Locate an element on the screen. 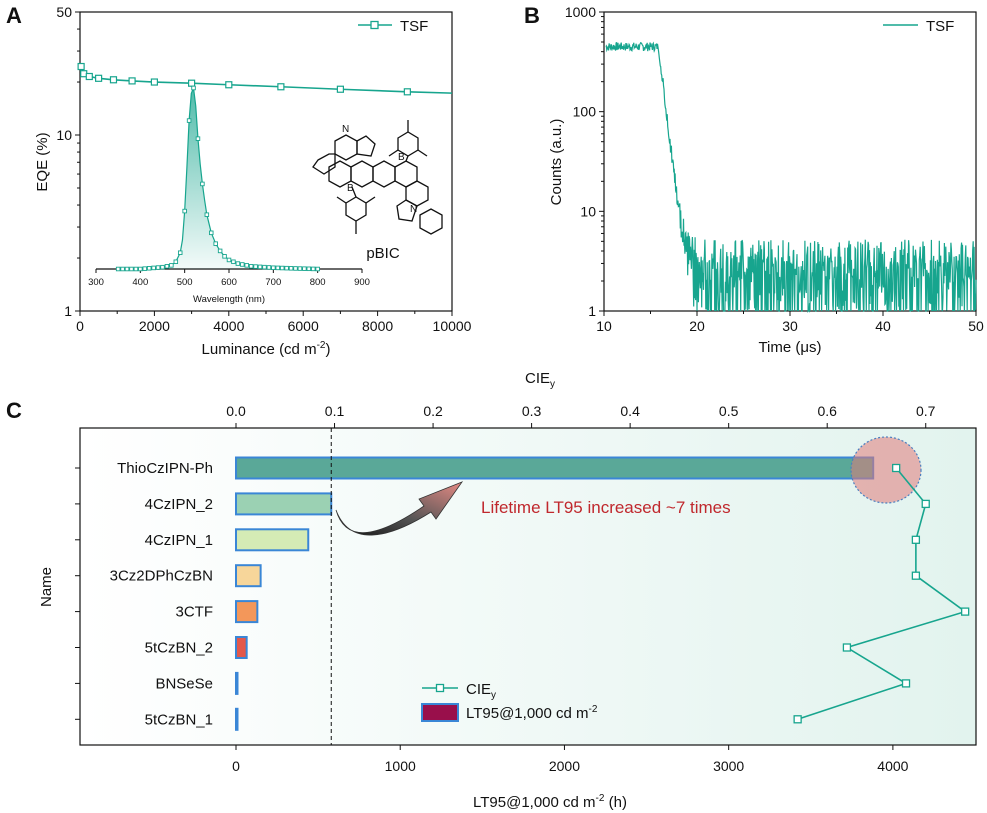  chart-c-xtick-label: 1000 is located at coordinates (400, 766).